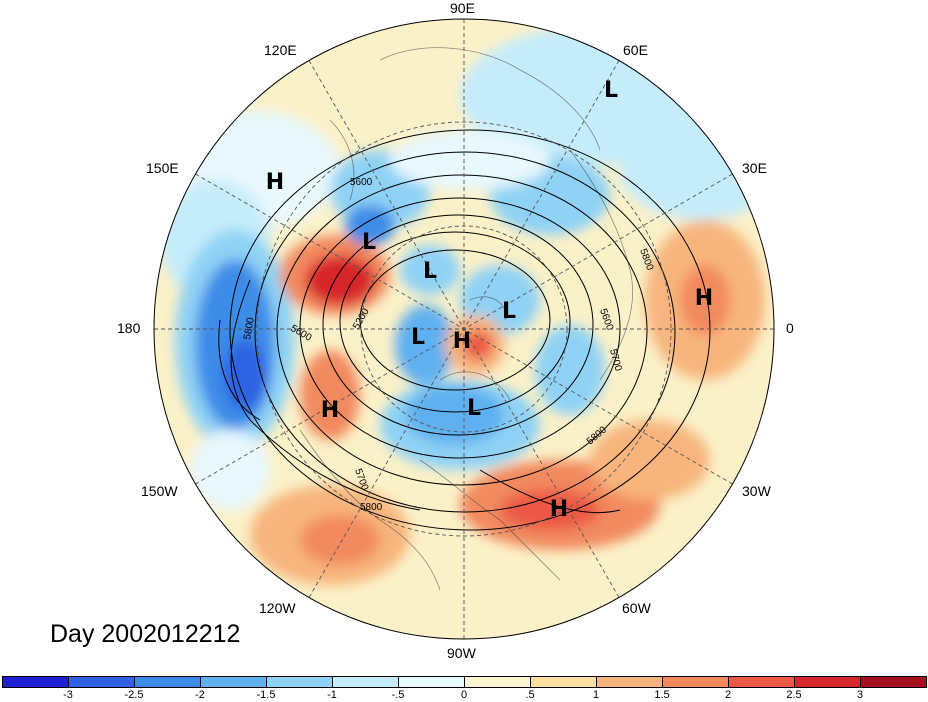 This screenshot has width=928, height=702. What do you see at coordinates (277, 608) in the screenshot?
I see `lon-label-120w: 120W` at bounding box center [277, 608].